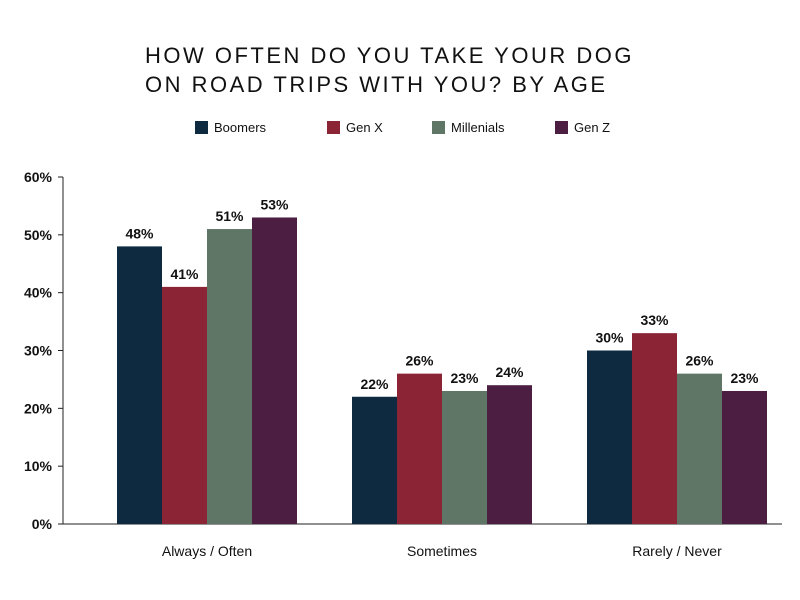 The width and height of the screenshot is (800, 600). Describe the element at coordinates (464, 457) in the screenshot. I see `bar-millenials-sometimes` at that location.